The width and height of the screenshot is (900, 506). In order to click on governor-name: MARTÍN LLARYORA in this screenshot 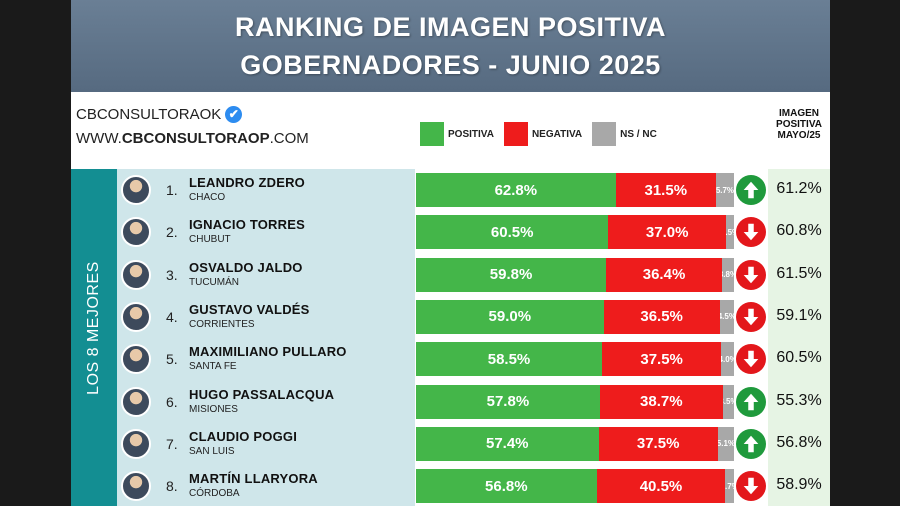, I will do `click(253, 479)`.